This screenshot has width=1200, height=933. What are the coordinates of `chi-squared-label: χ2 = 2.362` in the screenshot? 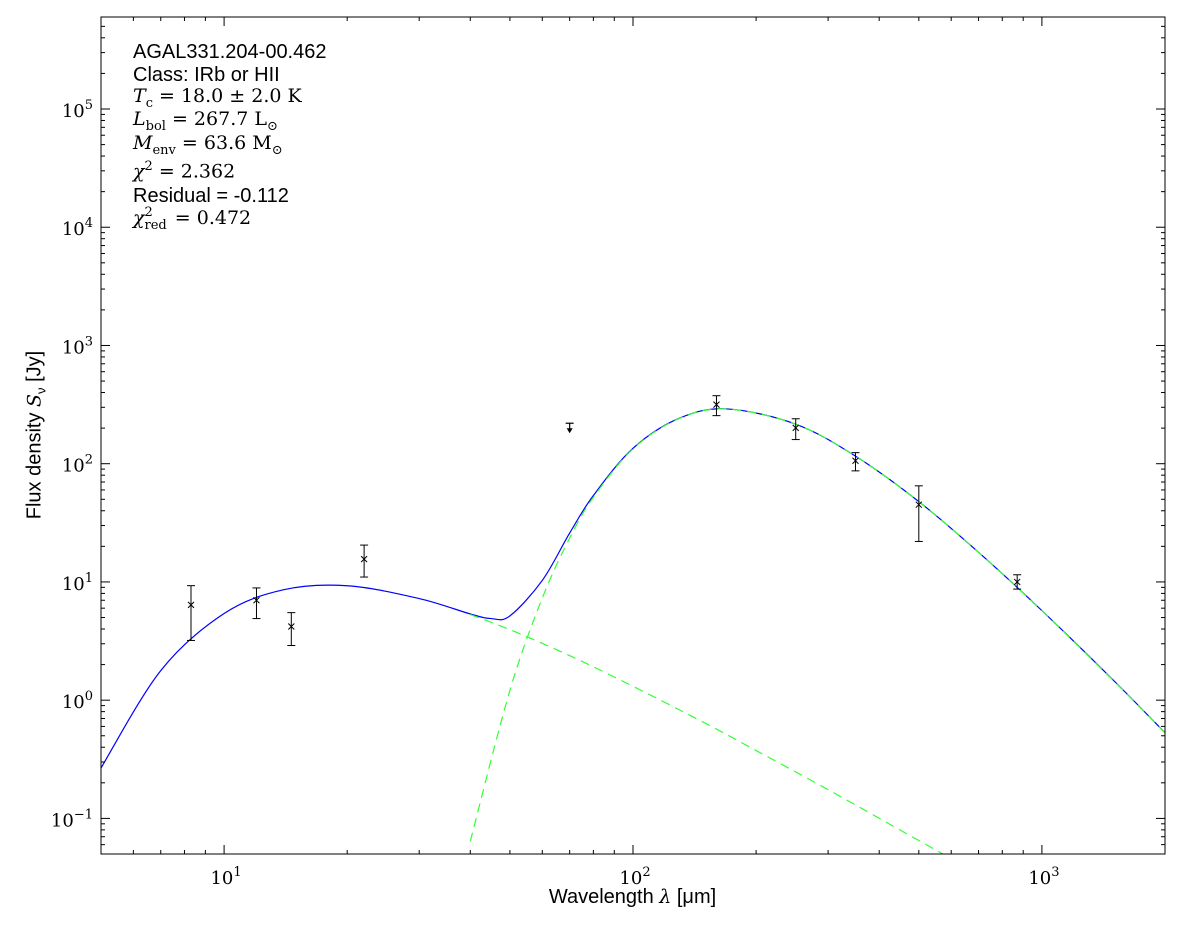 It's located at (184, 171).